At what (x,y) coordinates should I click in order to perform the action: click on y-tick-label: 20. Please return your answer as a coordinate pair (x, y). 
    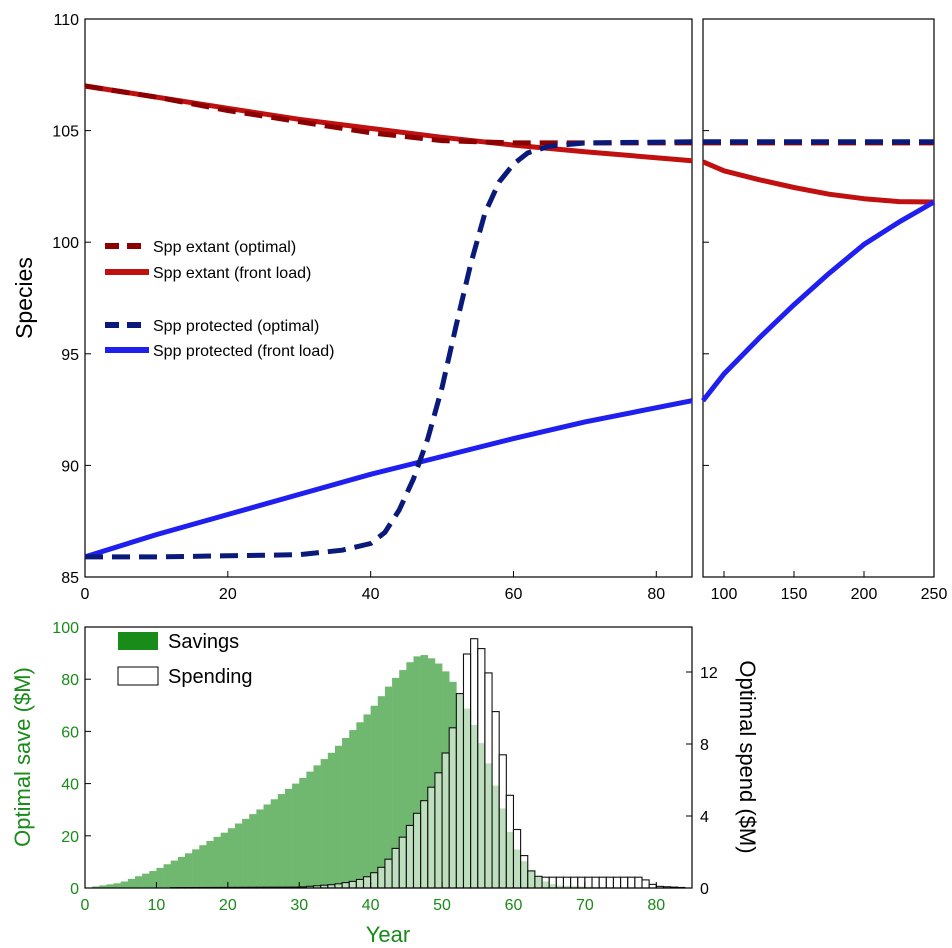
    Looking at the image, I should click on (70, 837).